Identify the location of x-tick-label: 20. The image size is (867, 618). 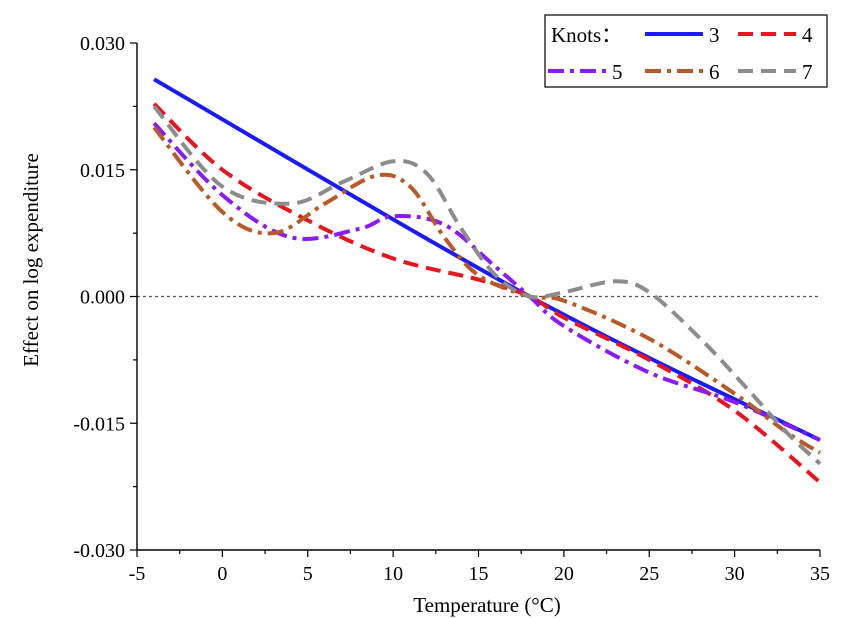
(564, 574).